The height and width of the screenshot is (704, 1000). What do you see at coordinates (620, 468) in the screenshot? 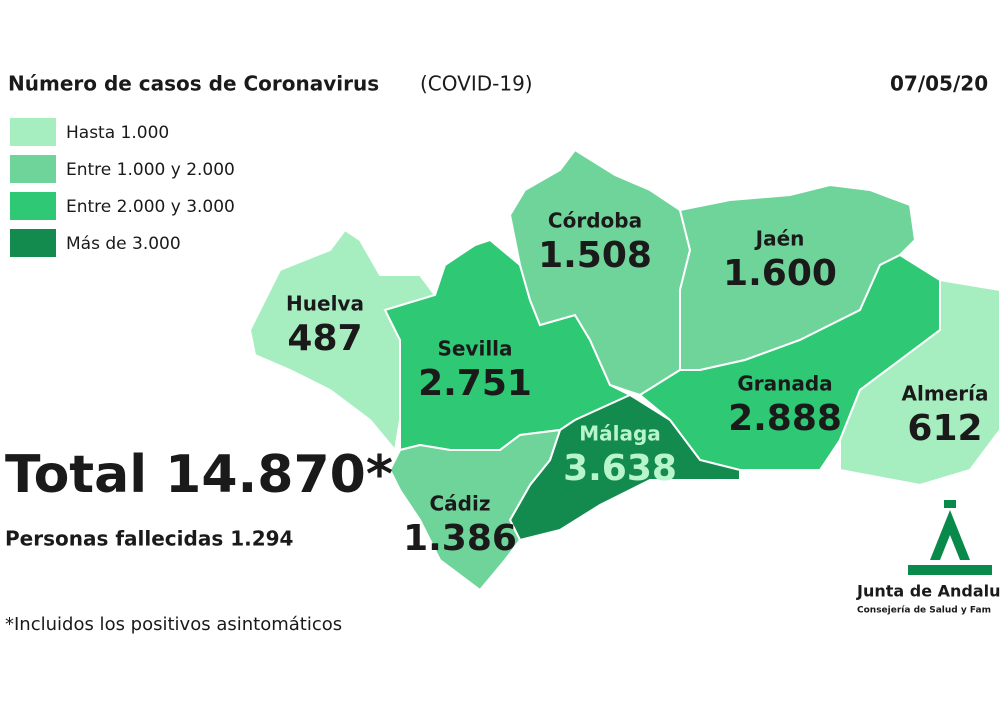
I see `province-value: 3.638` at bounding box center [620, 468].